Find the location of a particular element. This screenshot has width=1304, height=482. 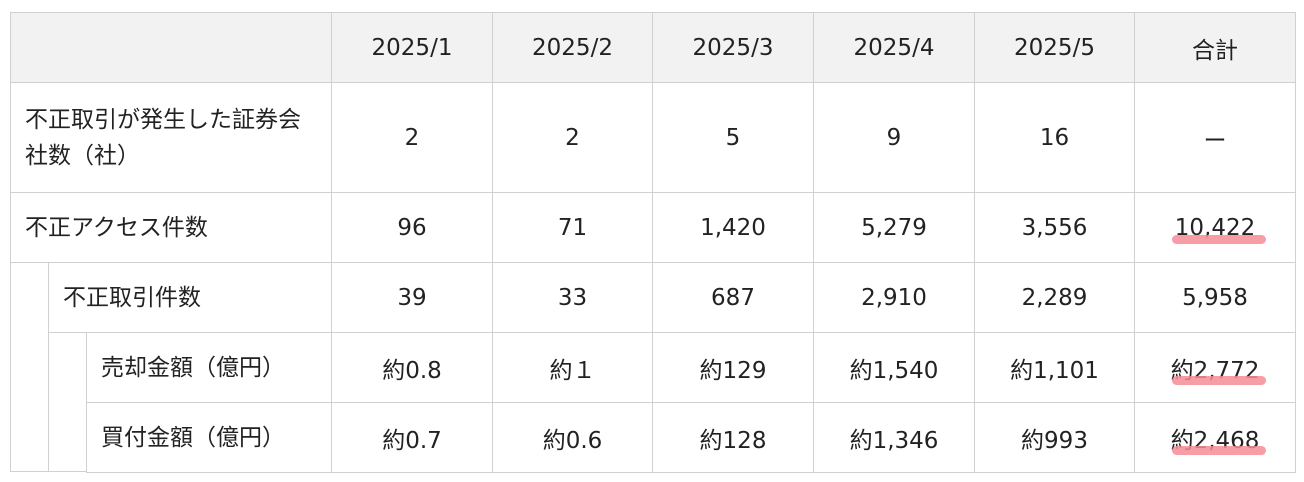

row-label: 売却金額（億円） is located at coordinates (209, 367).